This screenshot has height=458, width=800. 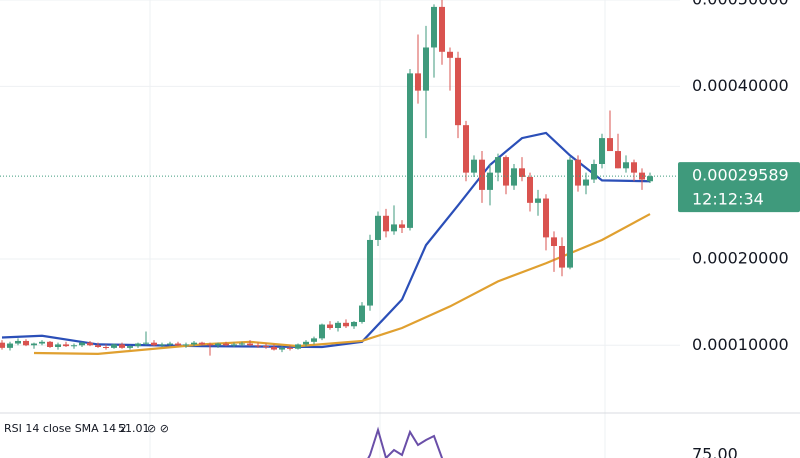 What do you see at coordinates (158, 428) in the screenshot?
I see `rsi-icons: ⊘ ⊘` at bounding box center [158, 428].